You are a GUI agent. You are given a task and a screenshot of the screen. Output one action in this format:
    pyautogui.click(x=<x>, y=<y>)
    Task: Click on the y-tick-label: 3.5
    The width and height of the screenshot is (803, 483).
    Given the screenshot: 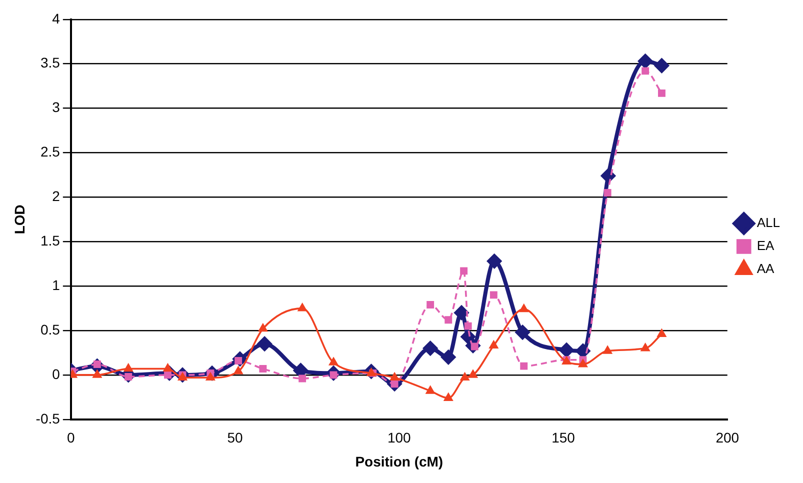 What is the action you would take?
    pyautogui.click(x=50, y=62)
    